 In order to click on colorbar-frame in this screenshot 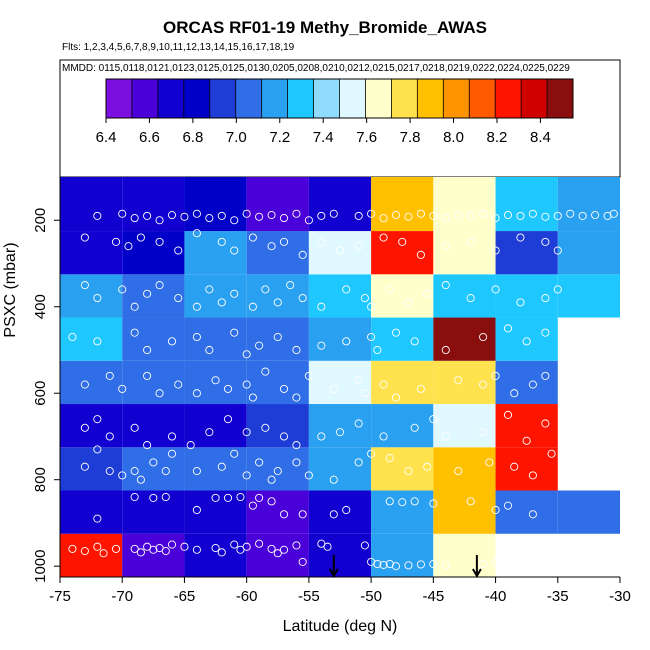, I will do `click(339, 98)`.